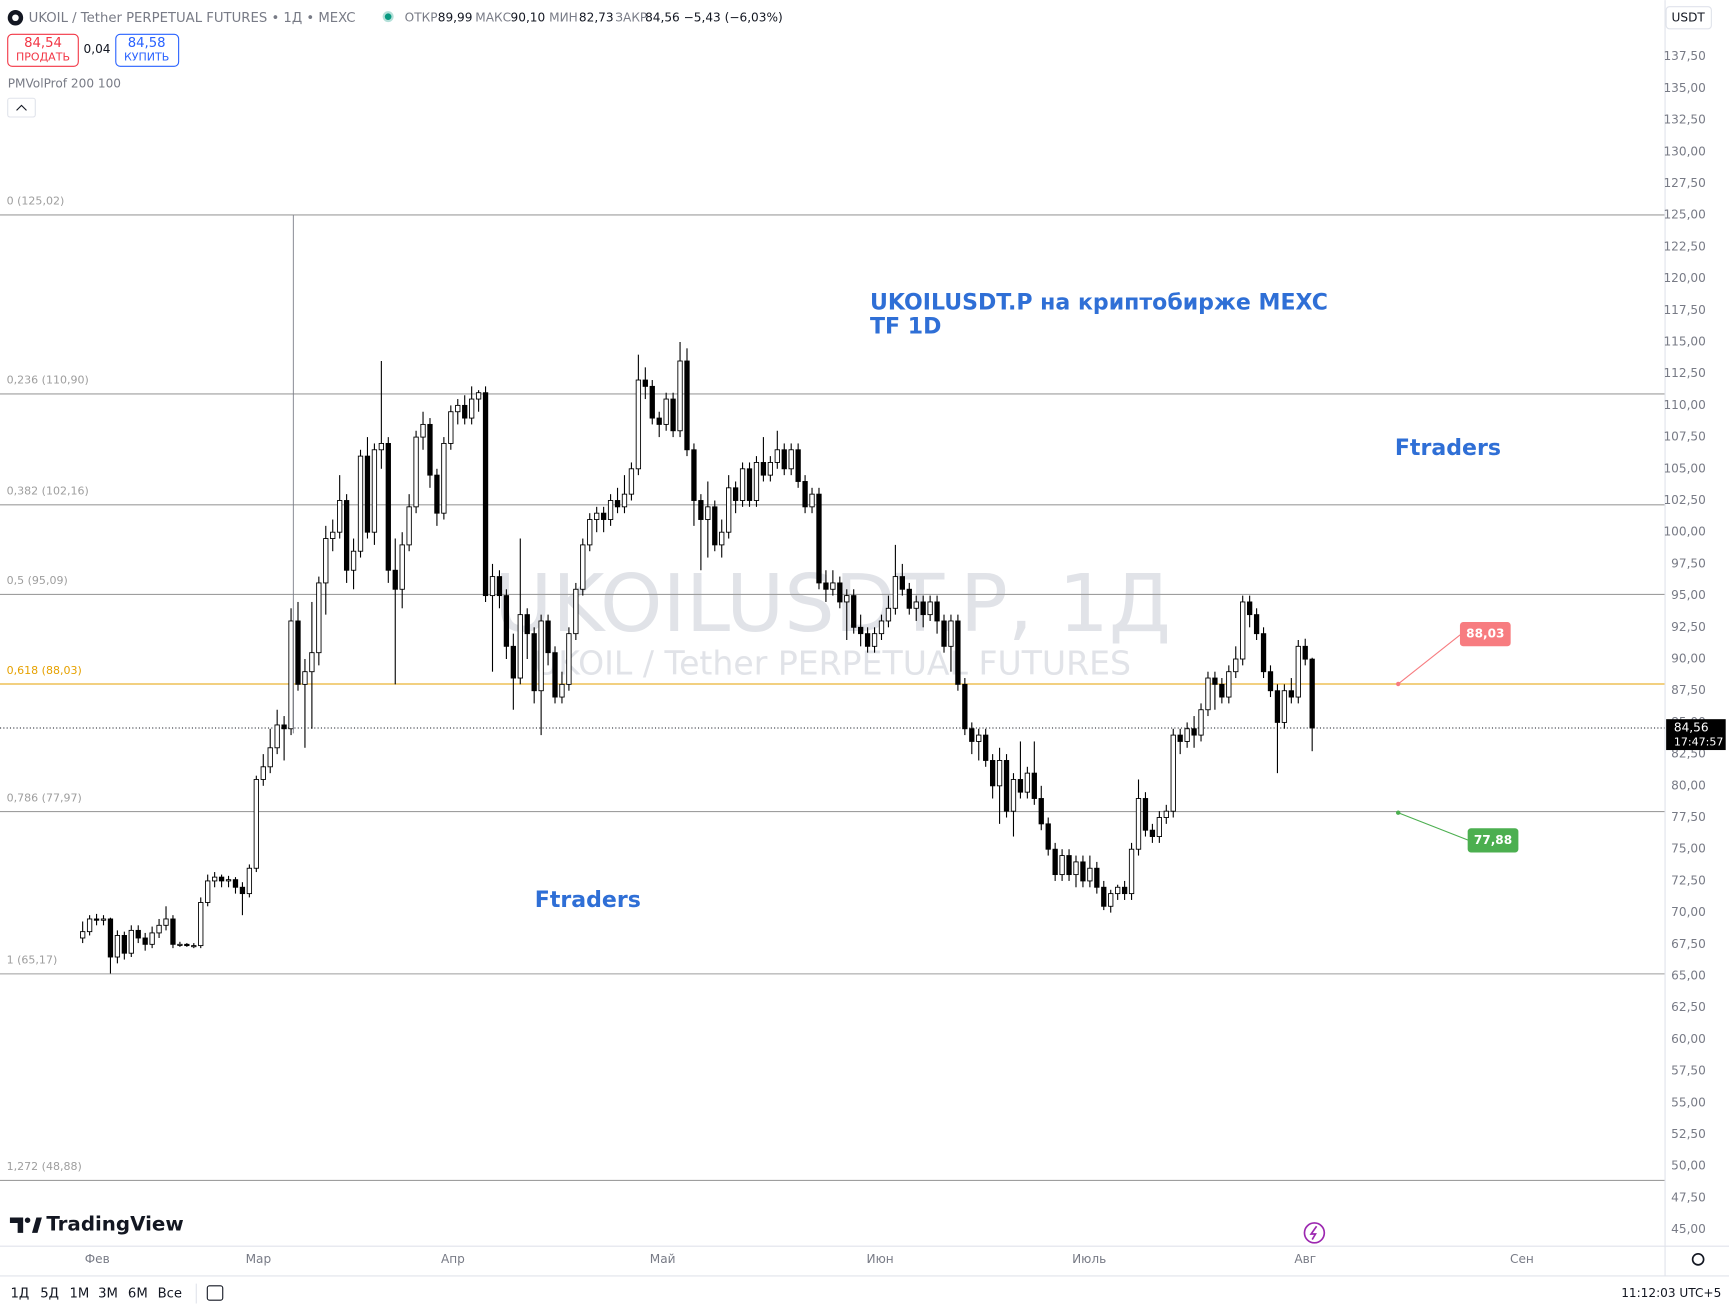 The image size is (1729, 1308). What do you see at coordinates (1429, 659) in the screenshot?
I see `price-note-leader` at bounding box center [1429, 659].